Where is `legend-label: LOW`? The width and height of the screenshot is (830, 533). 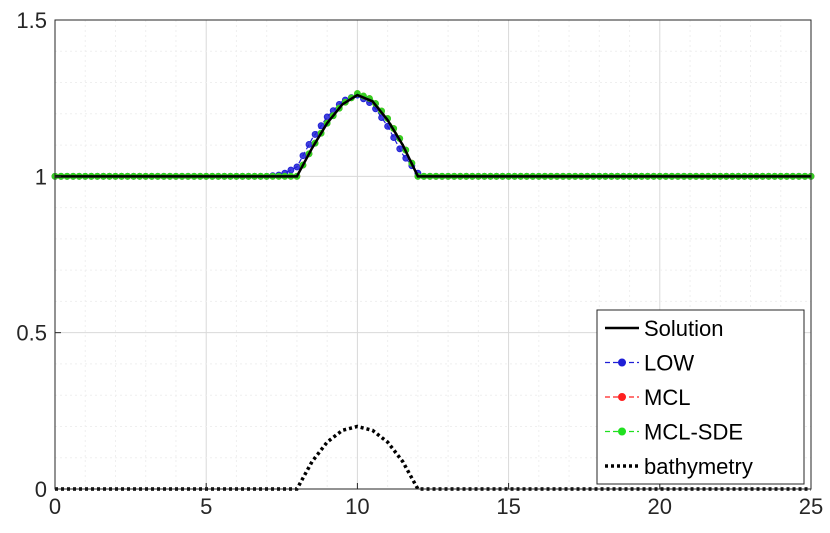 legend-label: LOW is located at coordinates (669, 363).